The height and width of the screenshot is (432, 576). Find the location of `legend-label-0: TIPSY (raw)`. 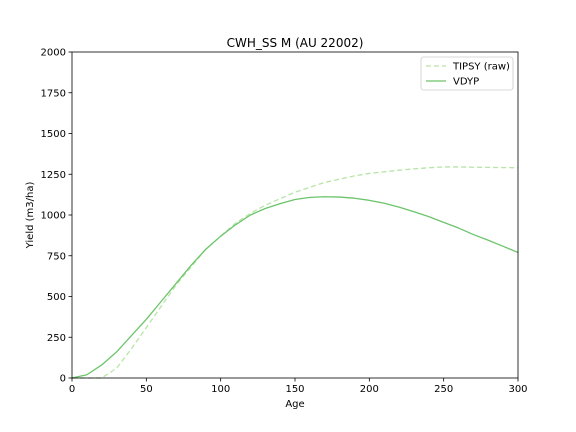

legend-label-0: TIPSY (raw) is located at coordinates (481, 67).